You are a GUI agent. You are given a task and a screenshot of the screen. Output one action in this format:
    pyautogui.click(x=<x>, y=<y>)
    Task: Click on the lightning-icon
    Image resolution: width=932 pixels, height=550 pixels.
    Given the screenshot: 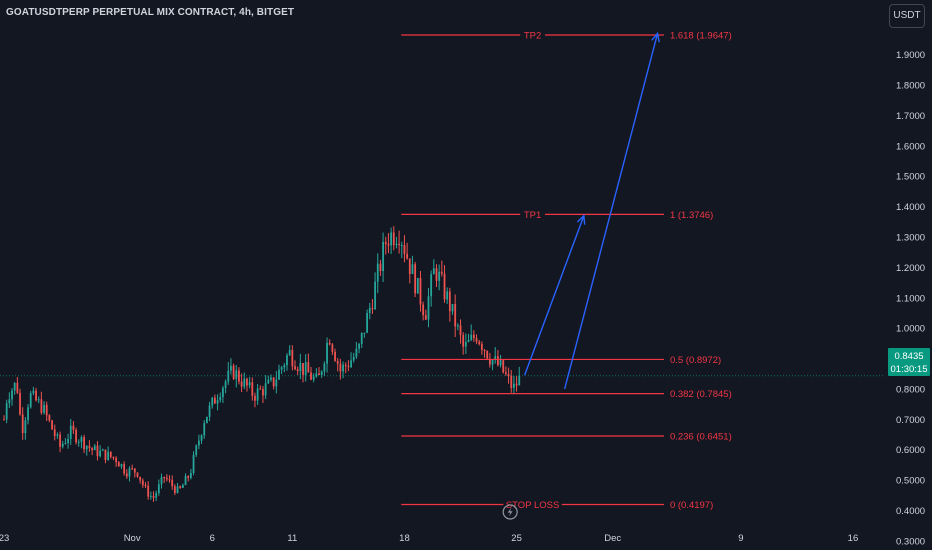 What is the action you would take?
    pyautogui.click(x=510, y=512)
    